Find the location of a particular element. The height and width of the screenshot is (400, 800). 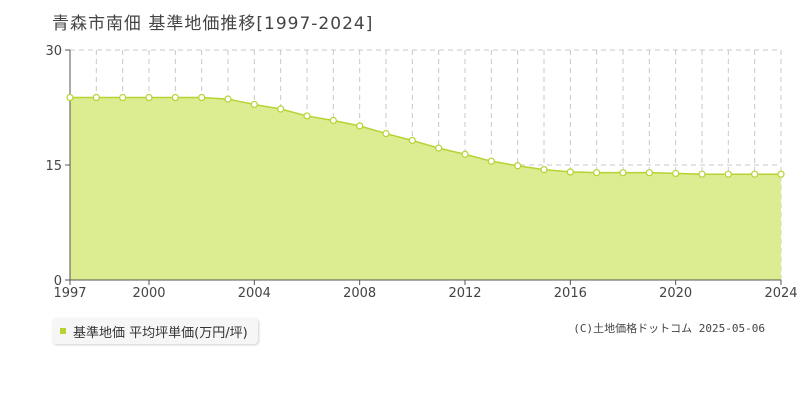

legend-swatch is located at coordinates (63, 331).